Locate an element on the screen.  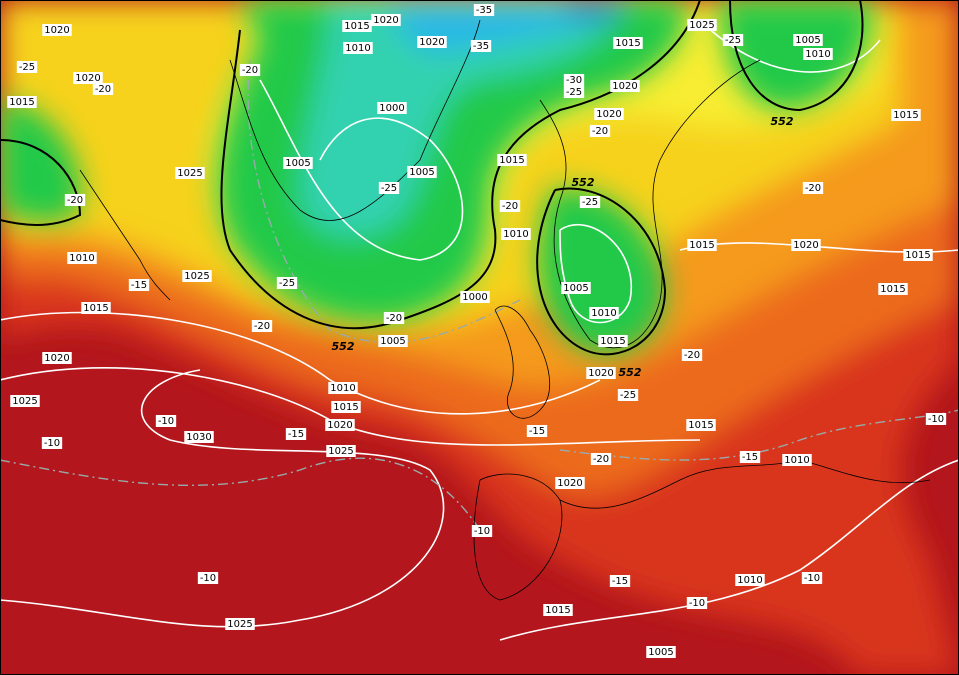
temperature-label: -30 is located at coordinates (574, 80).